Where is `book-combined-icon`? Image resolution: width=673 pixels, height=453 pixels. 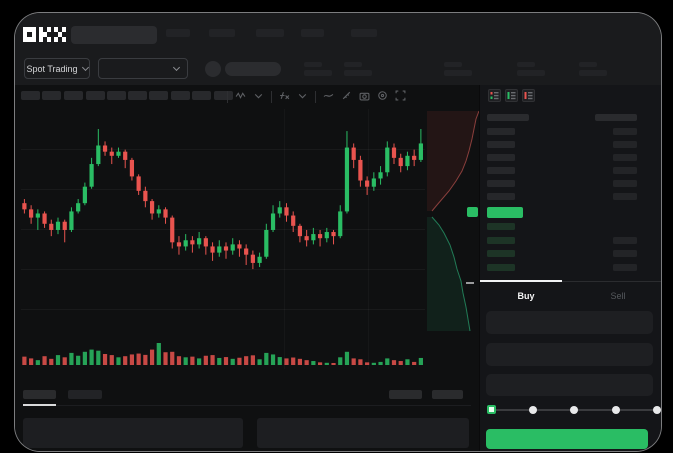 book-combined-icon is located at coordinates (494, 95).